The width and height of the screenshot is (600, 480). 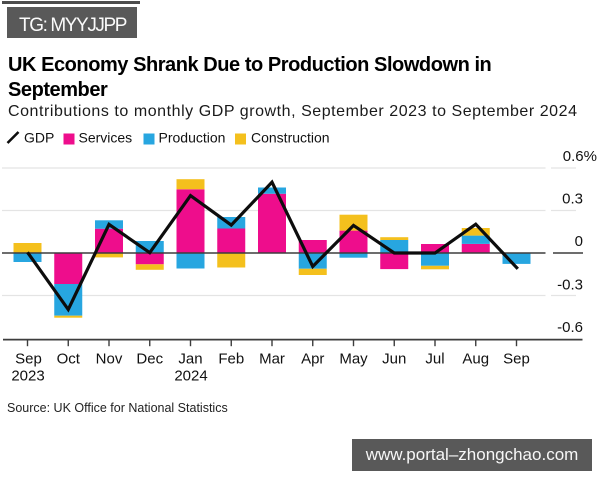 What do you see at coordinates (570, 285) in the screenshot?
I see `svg-text: -0.3` at bounding box center [570, 285].